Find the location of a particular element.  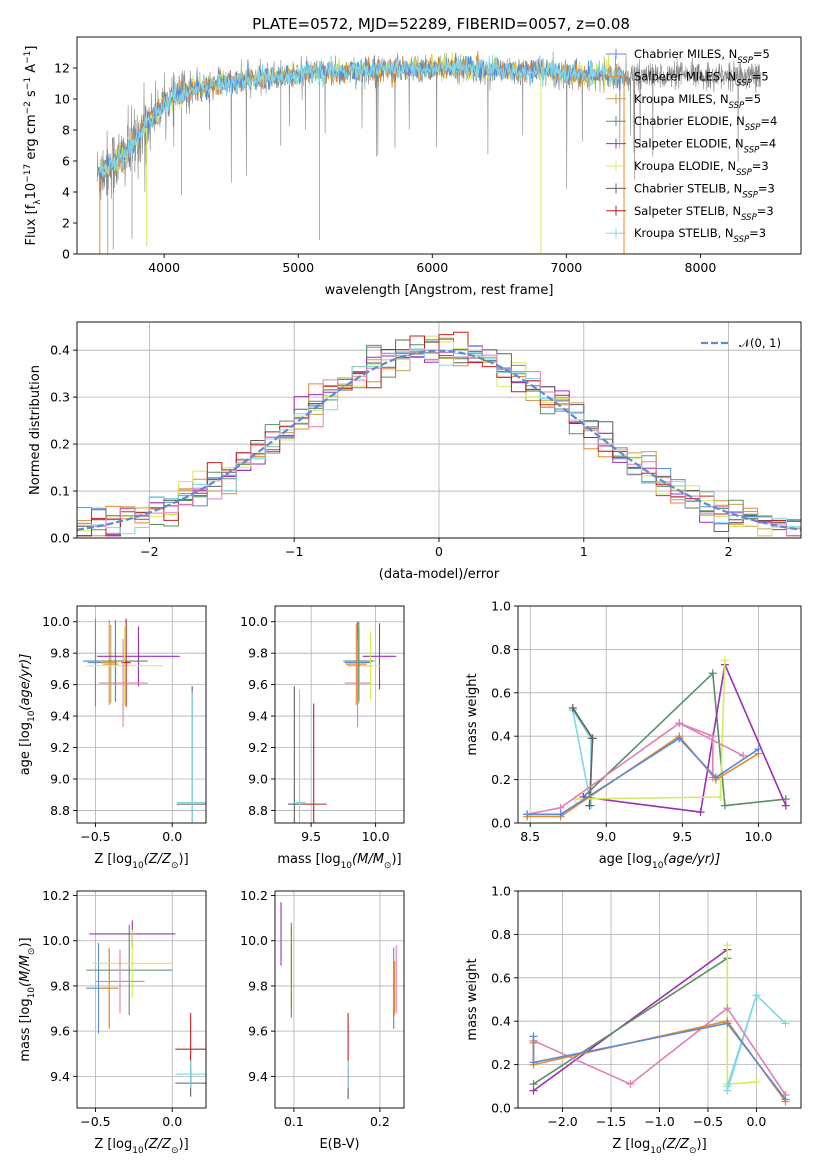

errorbar-points is located at coordinates (146, 1008).